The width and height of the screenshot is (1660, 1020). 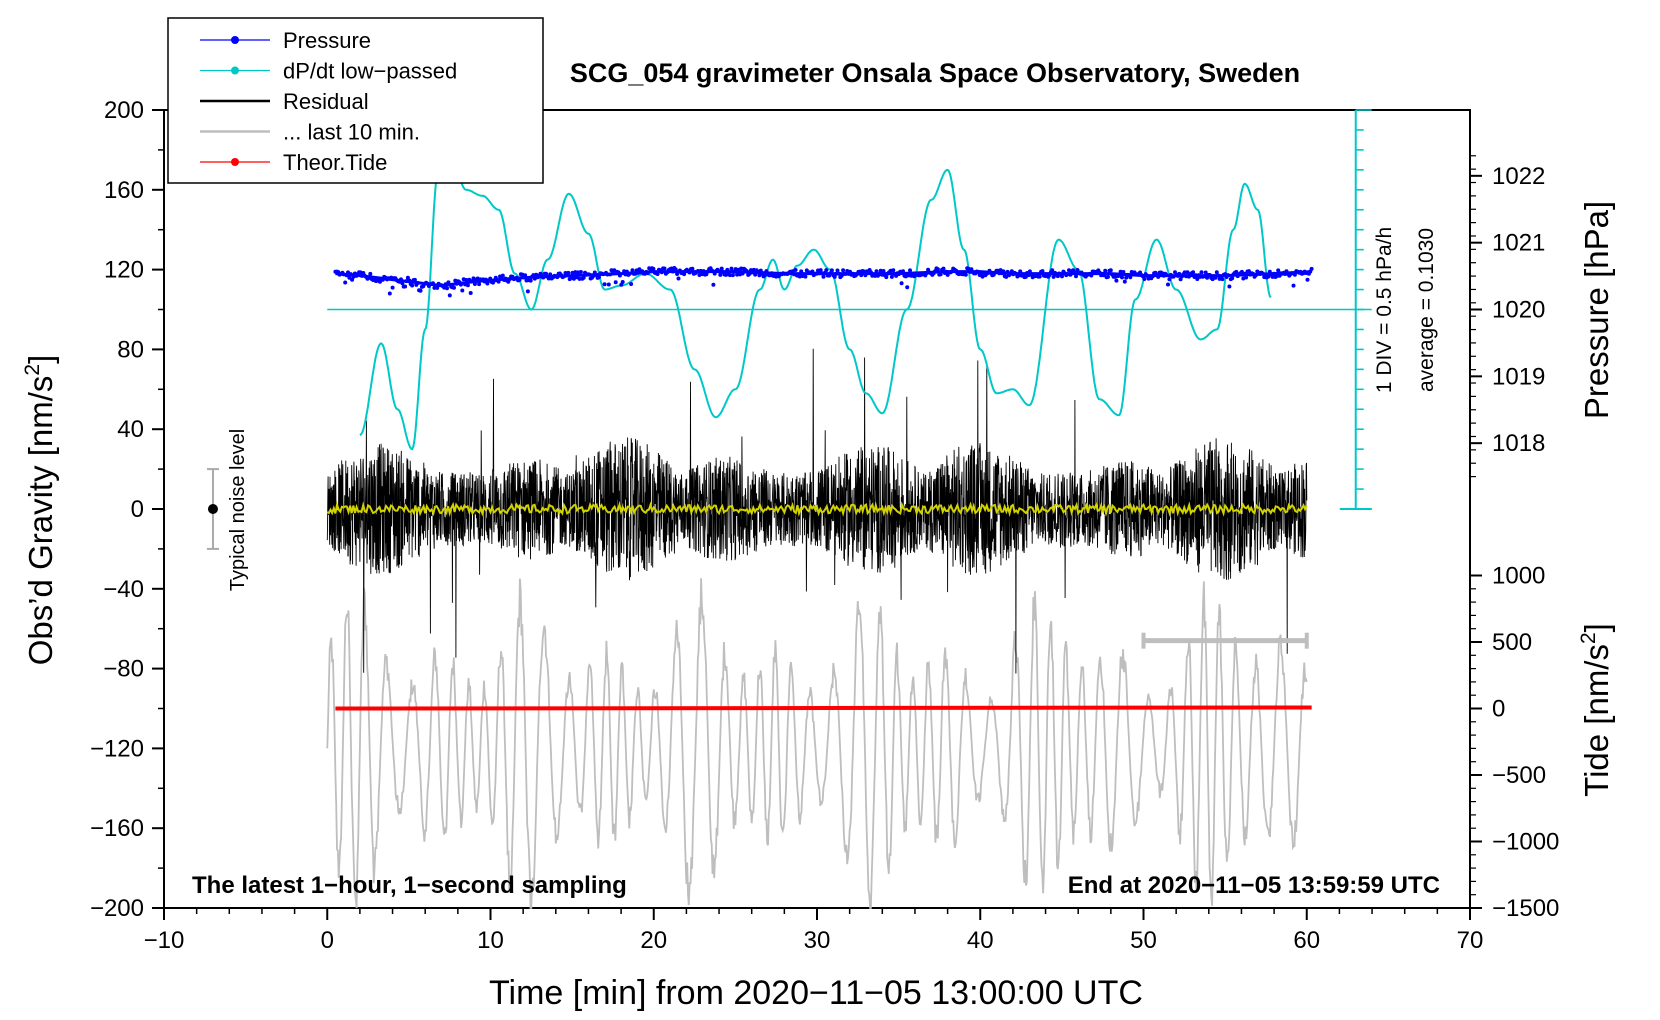 What do you see at coordinates (1384, 310) in the screenshot?
I see `dpdt-scale-label: 1 DIV = 0.5 hPa/h` at bounding box center [1384, 310].